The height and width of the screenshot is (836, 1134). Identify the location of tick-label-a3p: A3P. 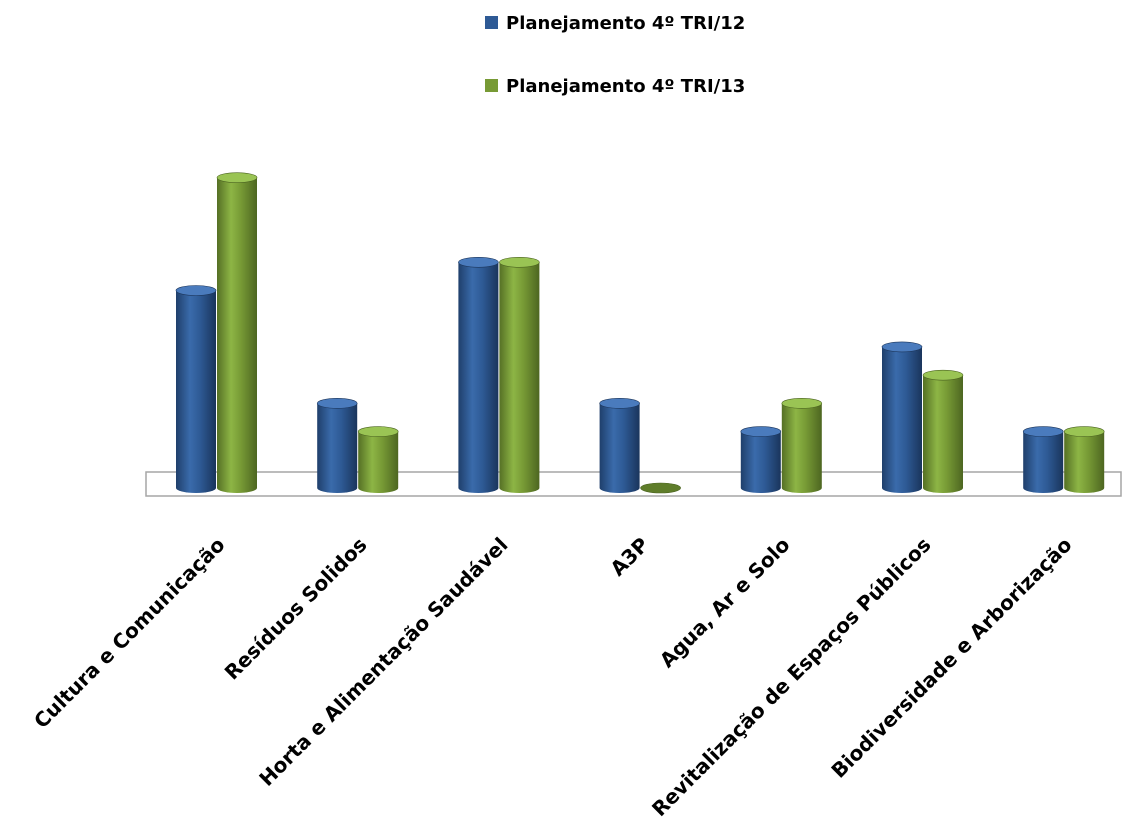
(629, 557).